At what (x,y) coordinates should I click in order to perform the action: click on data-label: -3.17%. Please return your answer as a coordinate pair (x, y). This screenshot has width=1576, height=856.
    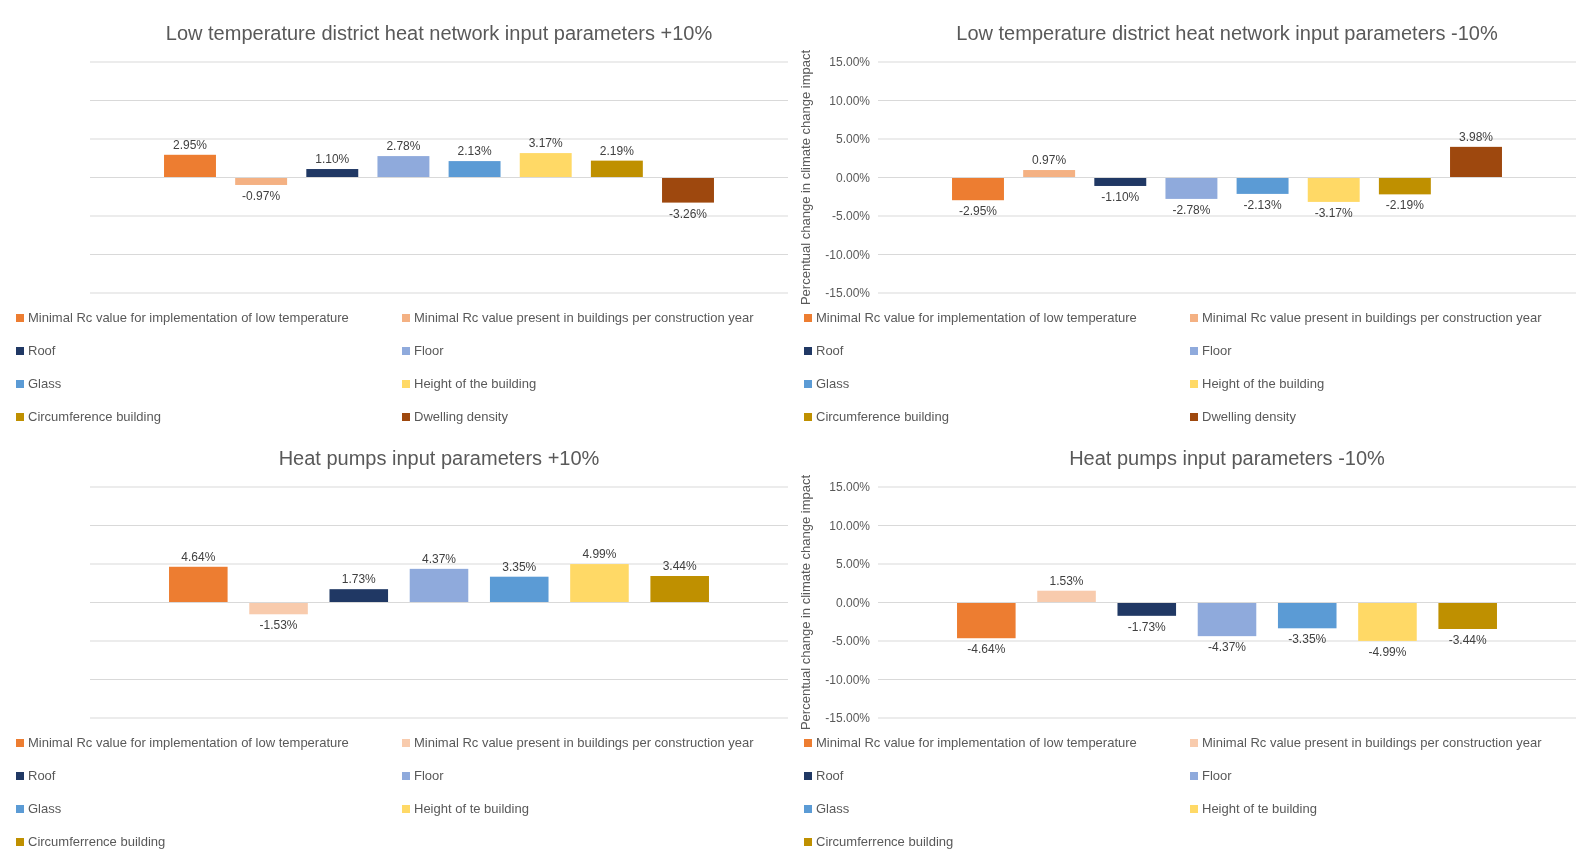
    Looking at the image, I should click on (1334, 212).